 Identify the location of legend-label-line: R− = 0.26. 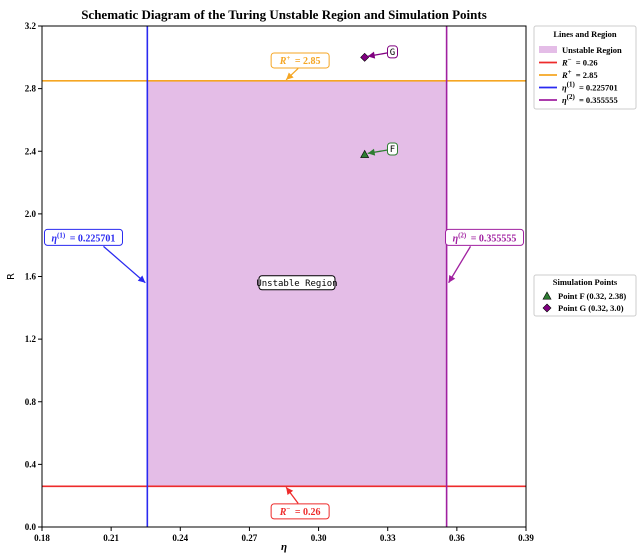
(579, 62).